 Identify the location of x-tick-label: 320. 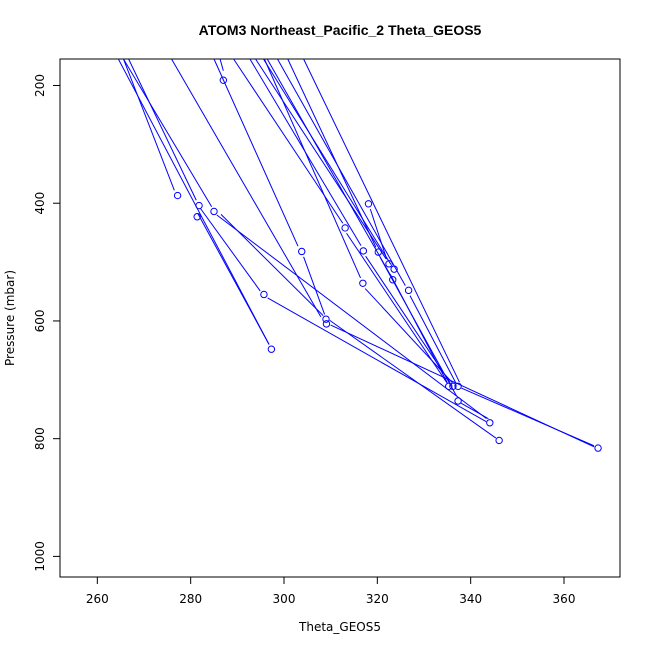
(377, 599).